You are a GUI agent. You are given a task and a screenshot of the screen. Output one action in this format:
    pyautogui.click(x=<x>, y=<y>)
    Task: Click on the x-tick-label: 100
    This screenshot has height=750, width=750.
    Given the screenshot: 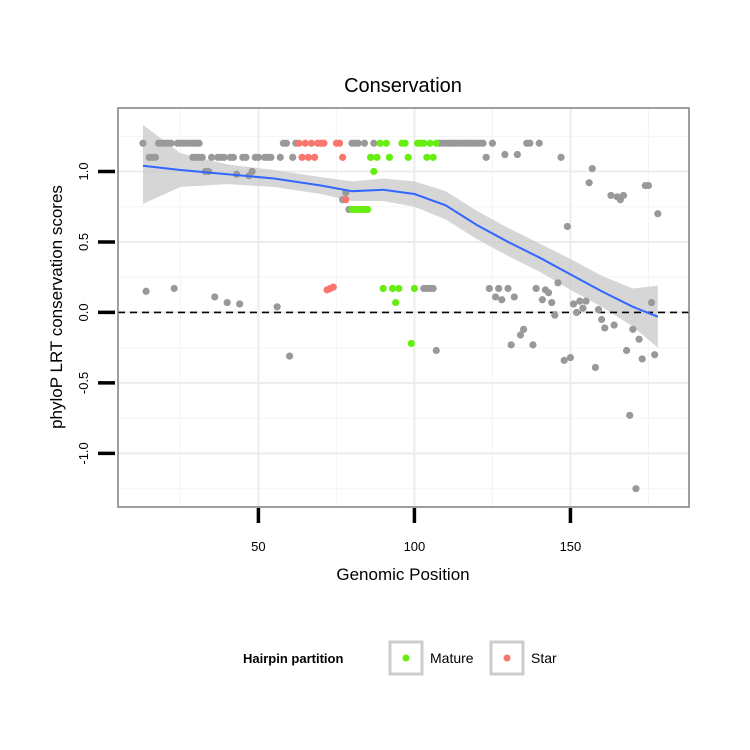 What is the action you would take?
    pyautogui.click(x=415, y=546)
    